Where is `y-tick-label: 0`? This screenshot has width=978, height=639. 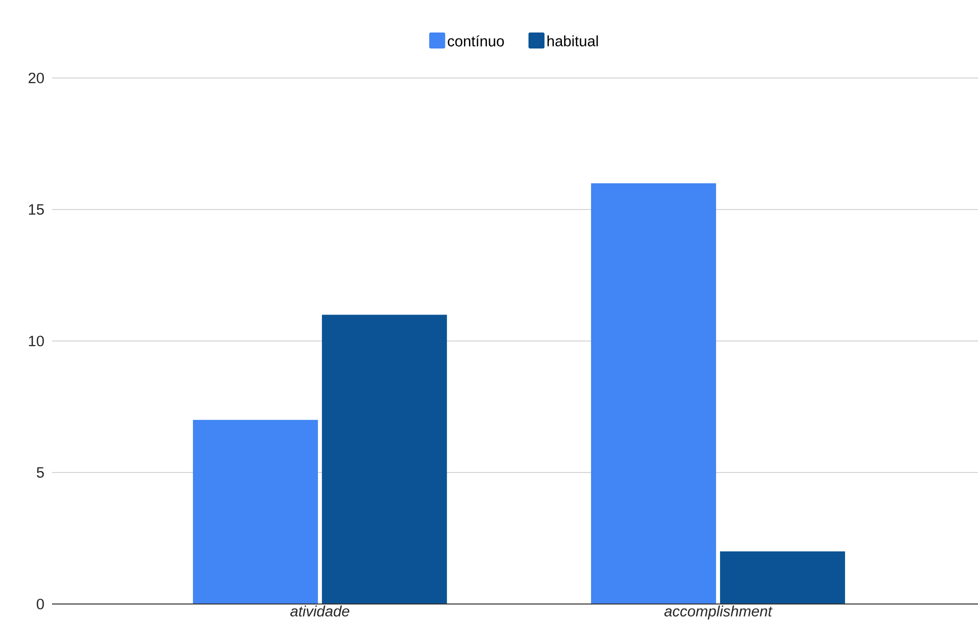 y-tick-label: 0 is located at coordinates (40, 604).